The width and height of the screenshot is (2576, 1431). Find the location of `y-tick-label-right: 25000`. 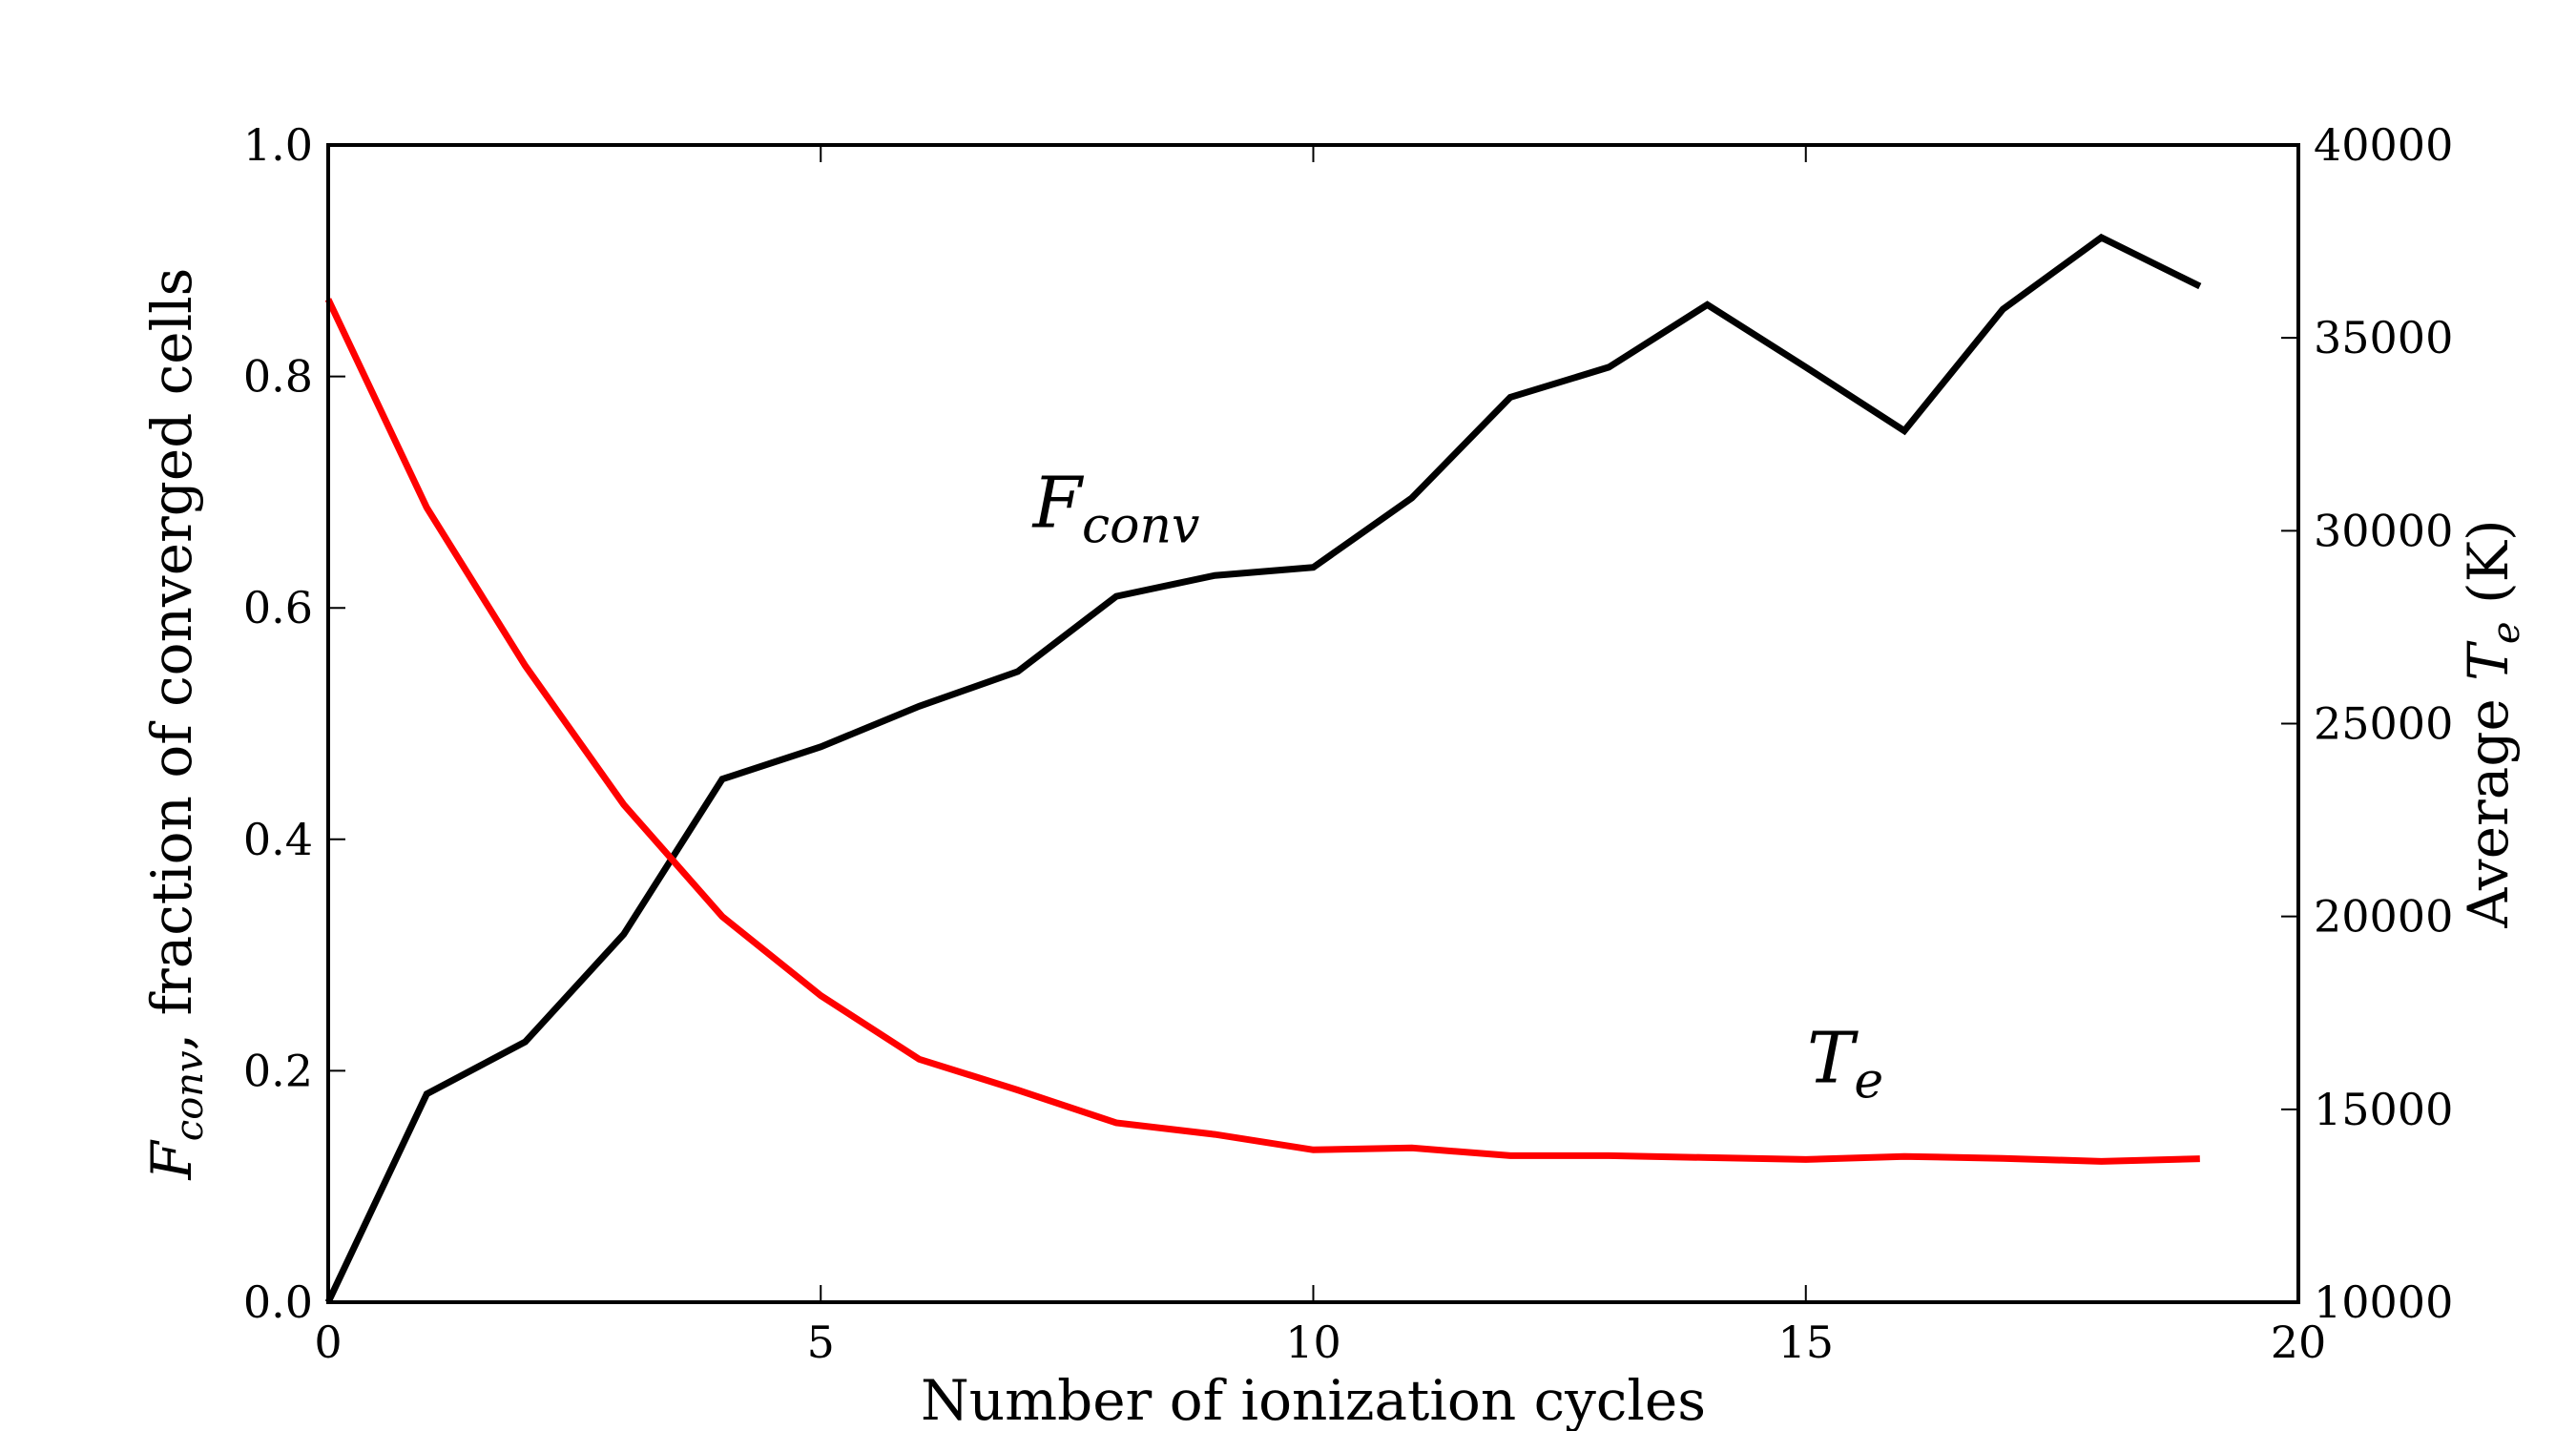

y-tick-label-right: 25000 is located at coordinates (2383, 724).